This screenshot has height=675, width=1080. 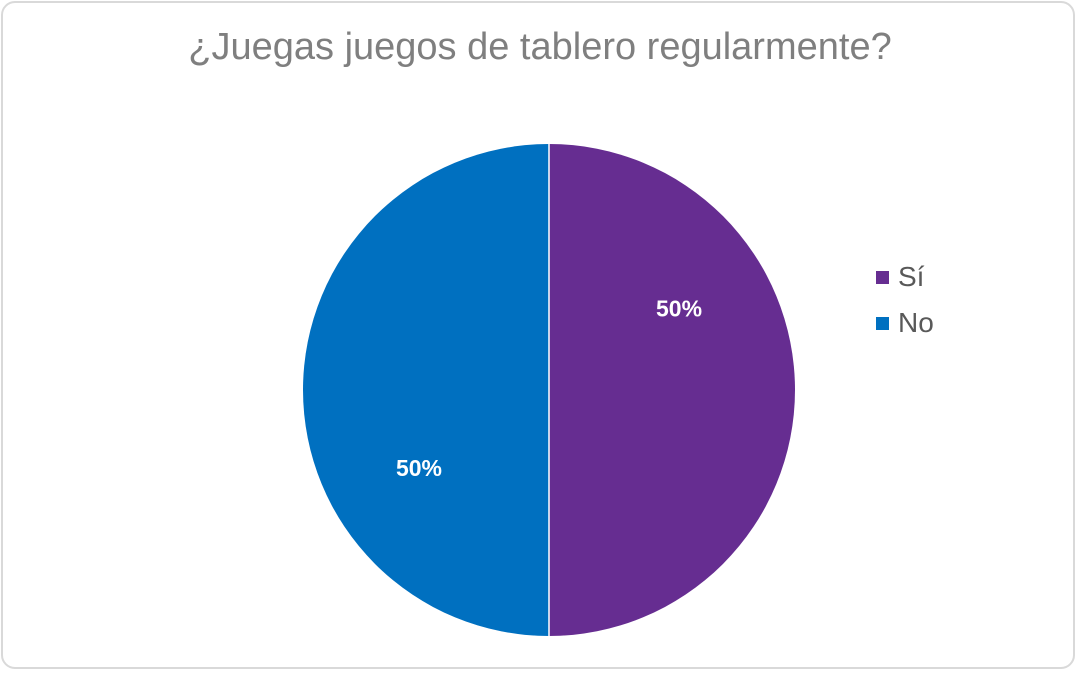 I want to click on legend-item-no: No, so click(x=905, y=323).